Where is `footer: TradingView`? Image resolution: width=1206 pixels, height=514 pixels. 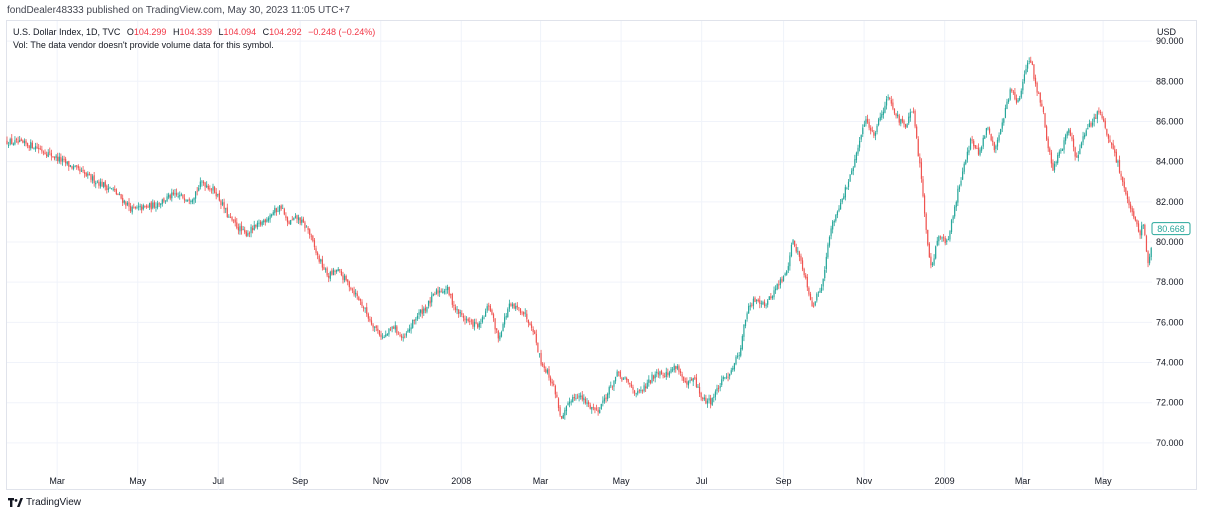 footer: TradingView is located at coordinates (44, 502).